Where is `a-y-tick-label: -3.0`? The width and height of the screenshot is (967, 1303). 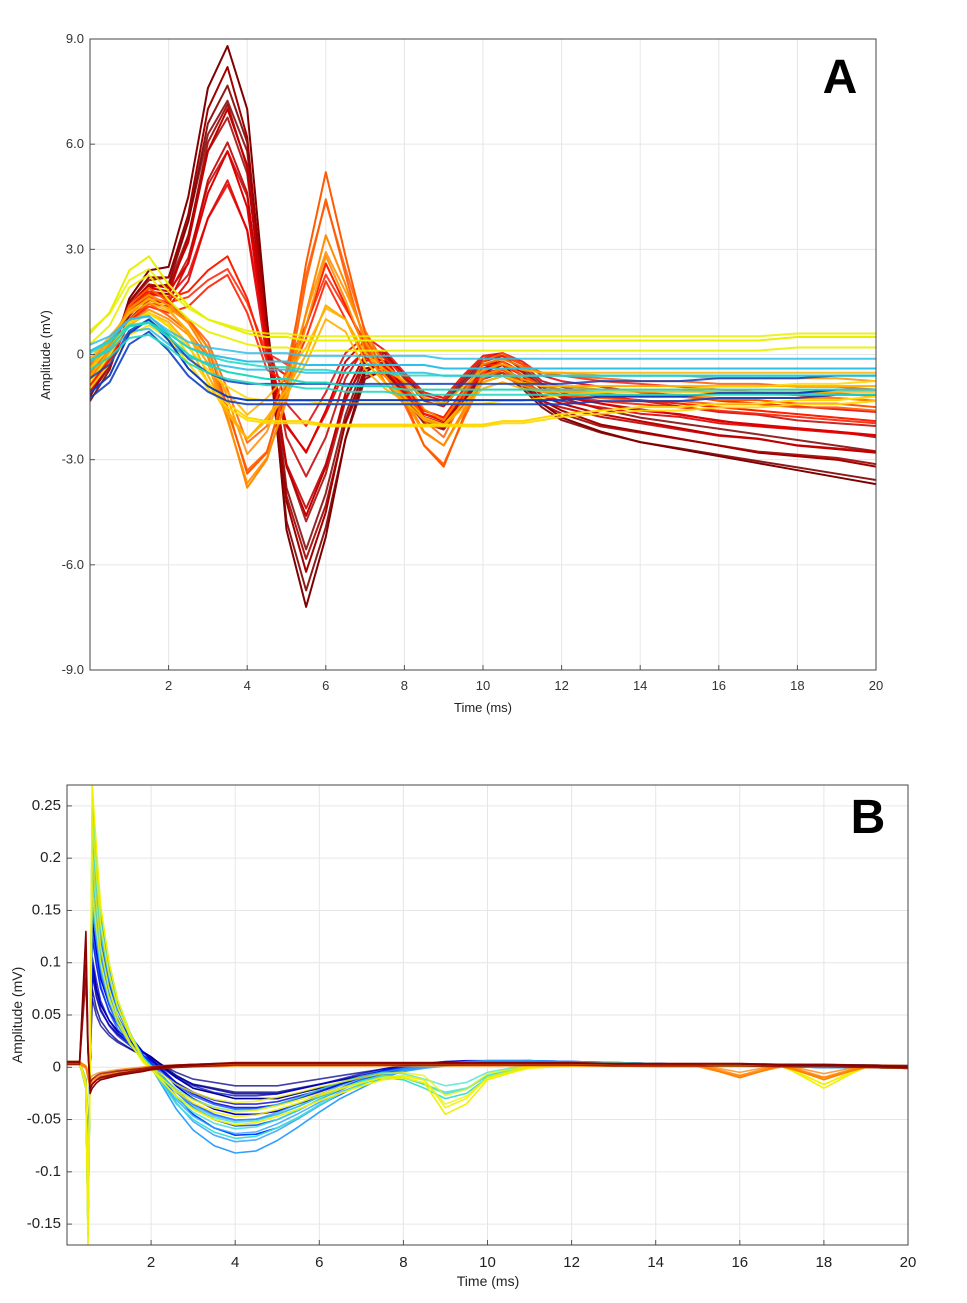 a-y-tick-label: -3.0 is located at coordinates (73, 459).